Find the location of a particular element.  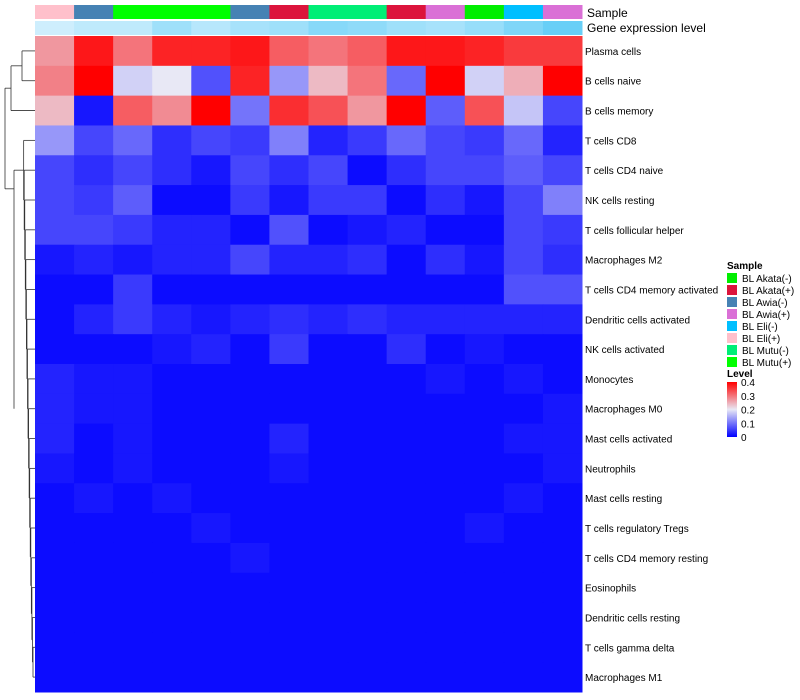

row-label: Neutrophils is located at coordinates (610, 469).